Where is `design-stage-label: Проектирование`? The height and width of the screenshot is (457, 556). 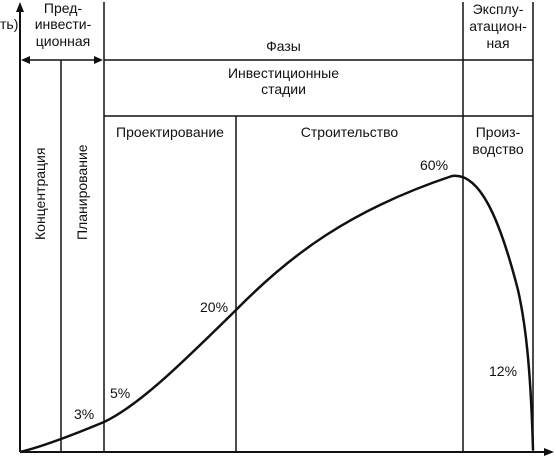
design-stage-label: Проектирование is located at coordinates (170, 132).